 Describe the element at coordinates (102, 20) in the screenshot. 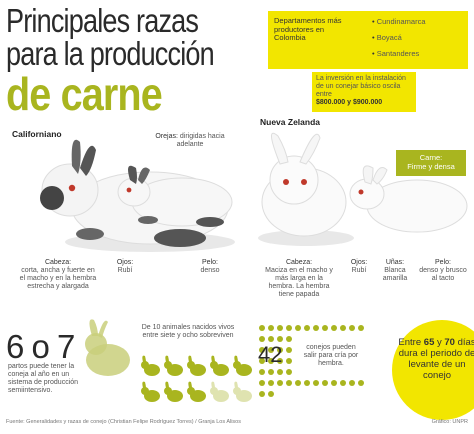

I see `title-line-1: Principales razas` at that location.